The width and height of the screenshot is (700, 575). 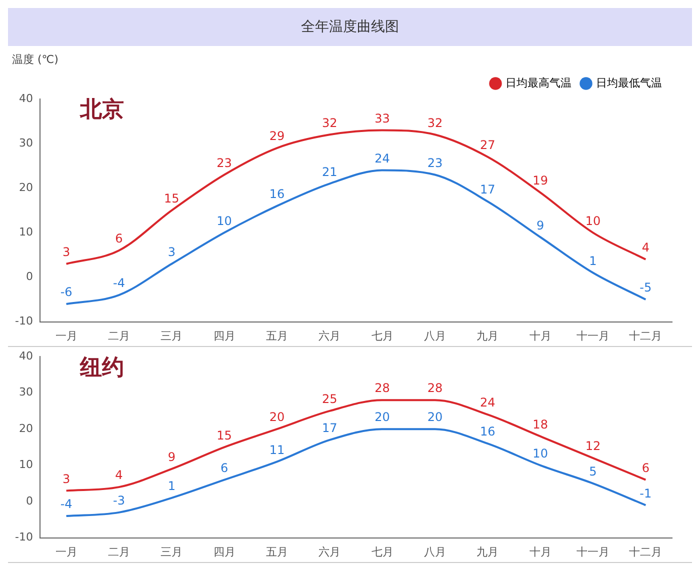 What do you see at coordinates (646, 287) in the screenshot?
I see `data-label: -5` at bounding box center [646, 287].